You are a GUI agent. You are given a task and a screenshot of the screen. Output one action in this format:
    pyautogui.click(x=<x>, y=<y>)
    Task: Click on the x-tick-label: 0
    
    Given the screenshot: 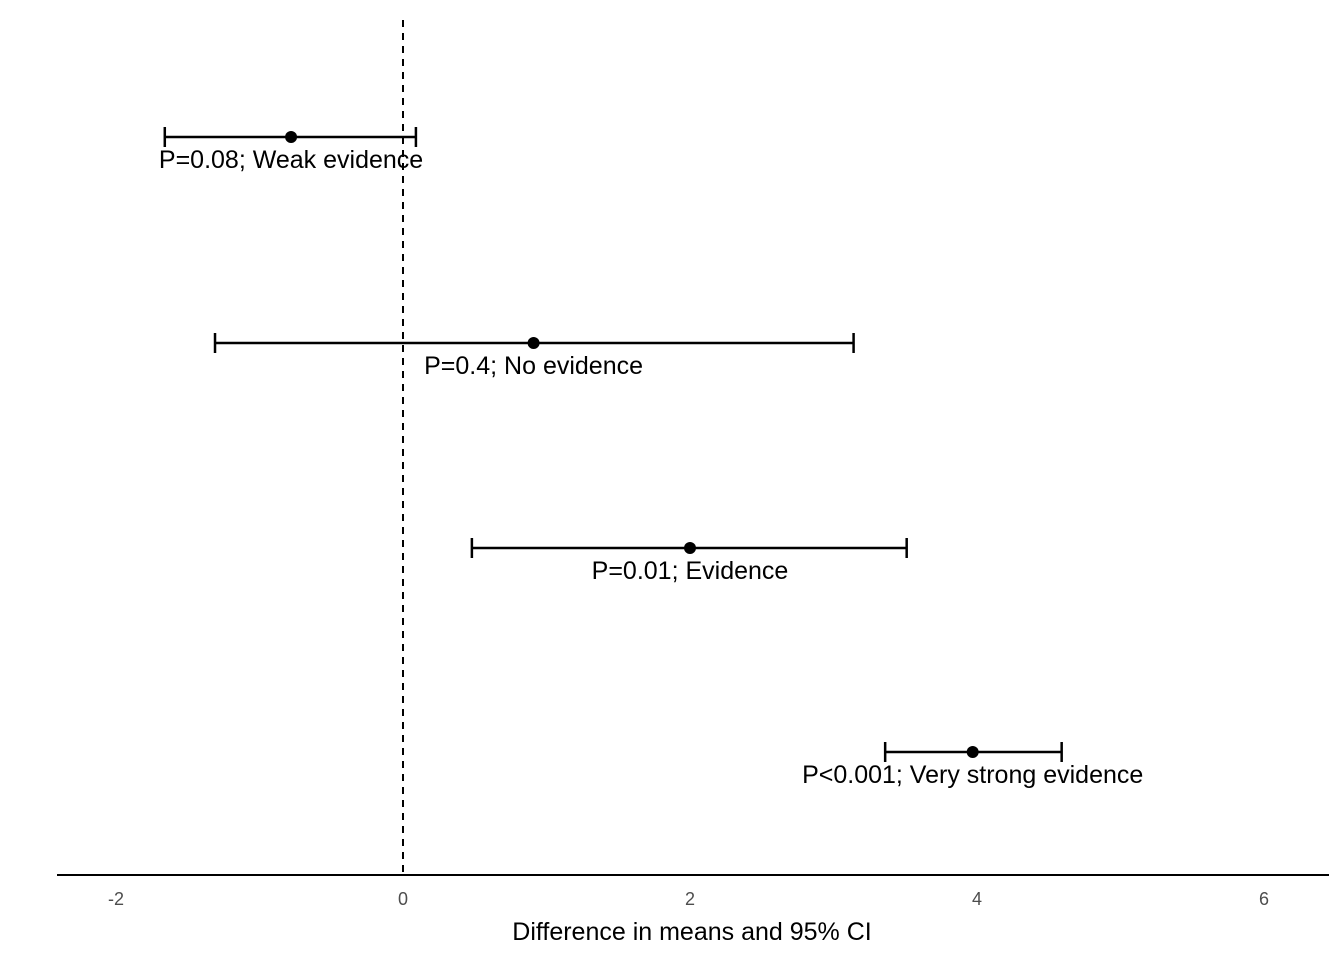 What is the action you would take?
    pyautogui.click(x=403, y=899)
    